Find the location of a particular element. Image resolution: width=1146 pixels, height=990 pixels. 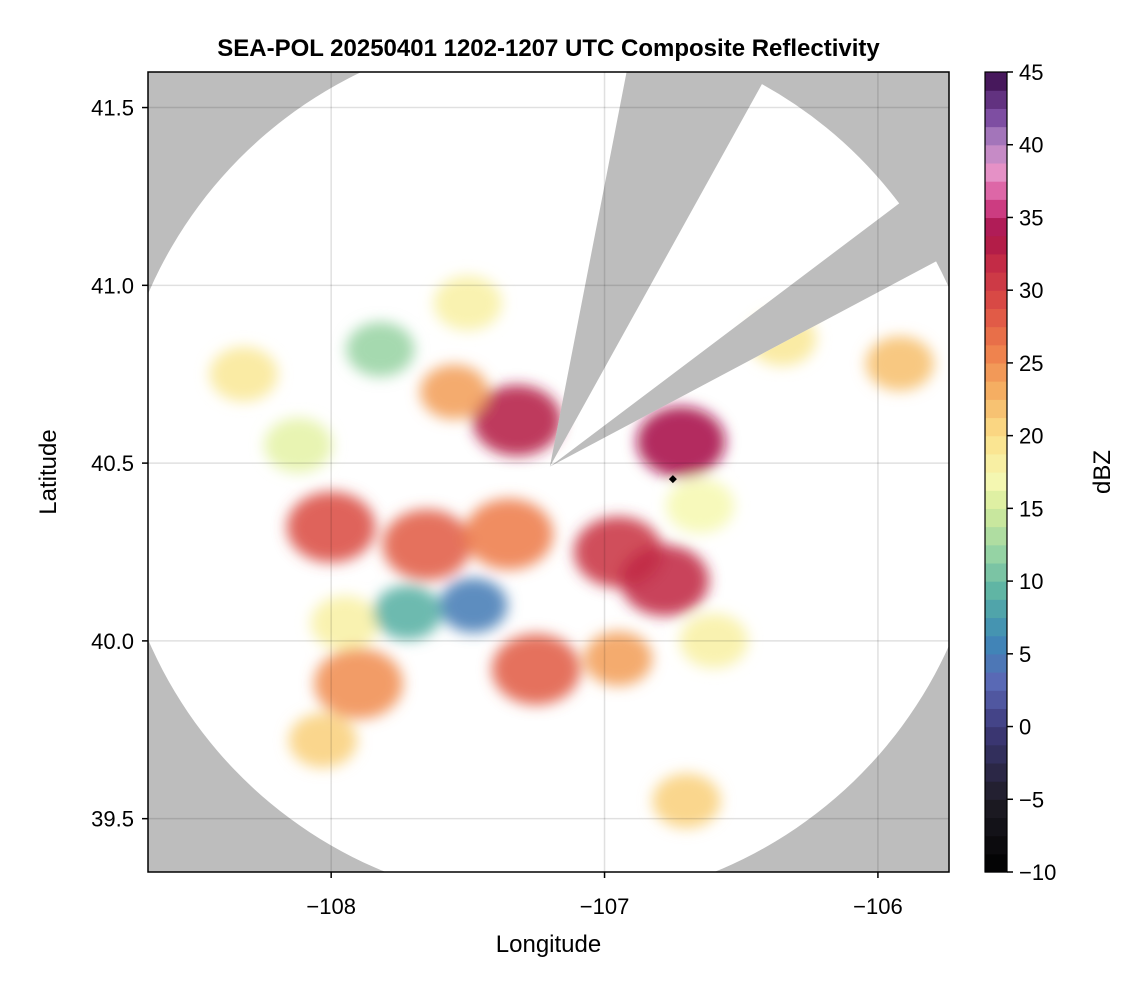

x-tick-label: −108 is located at coordinates (331, 906).